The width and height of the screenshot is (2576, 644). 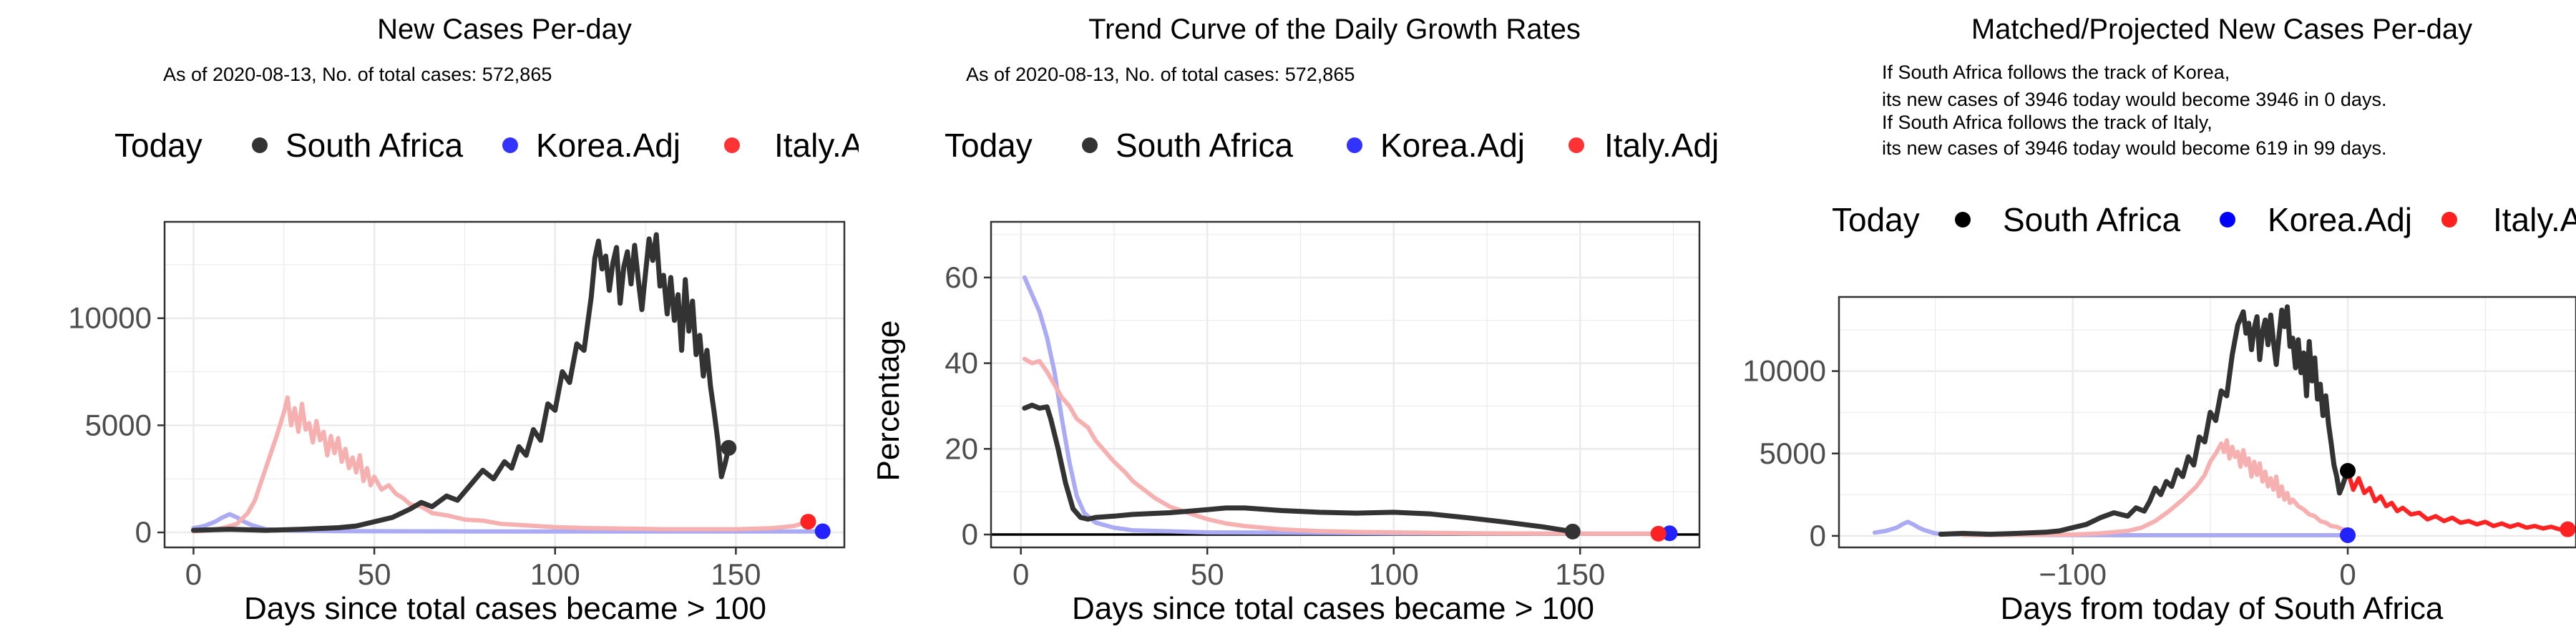 What do you see at coordinates (888, 400) in the screenshot?
I see `y-axis-label: Percentage` at bounding box center [888, 400].